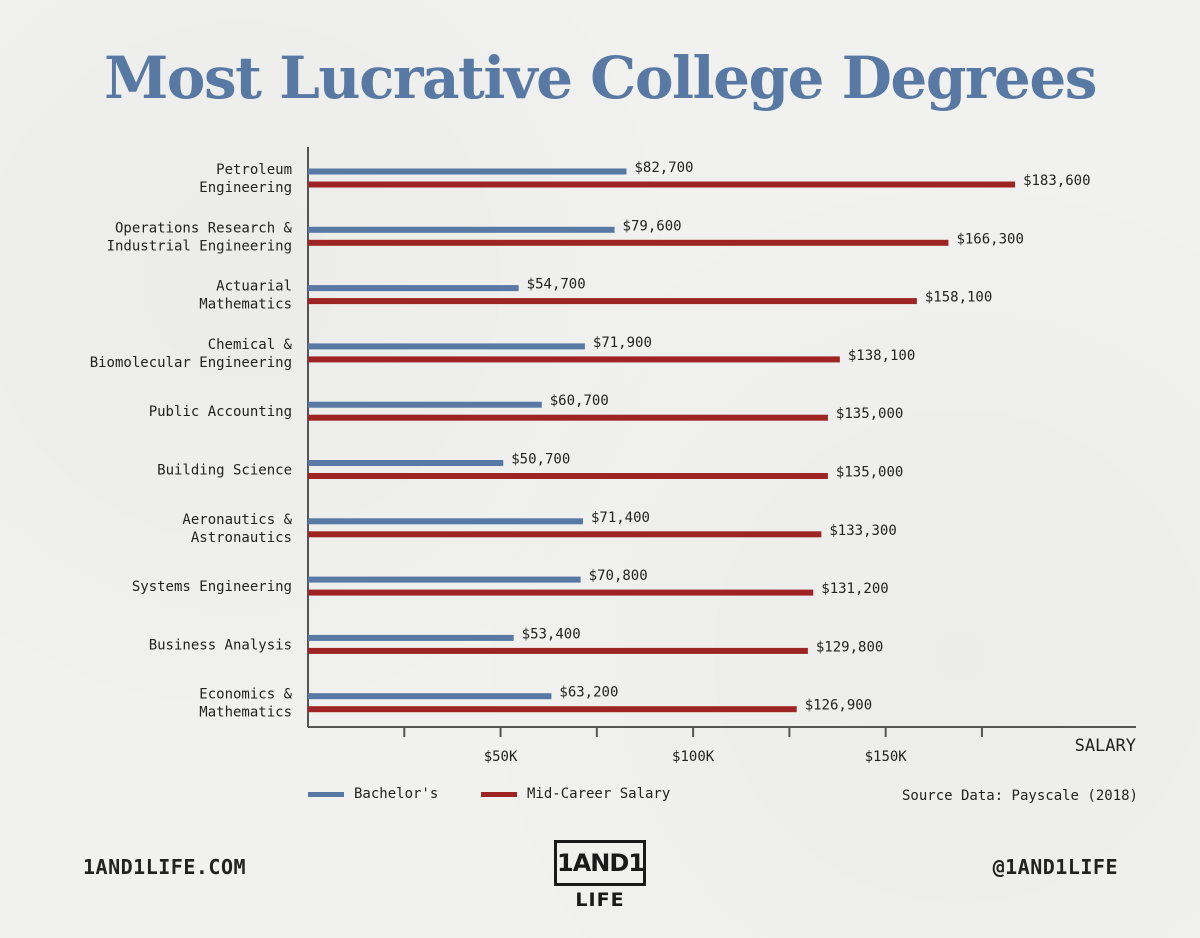  What do you see at coordinates (622, 343) in the screenshot?
I see `value-label-bachelors: $71,900` at bounding box center [622, 343].